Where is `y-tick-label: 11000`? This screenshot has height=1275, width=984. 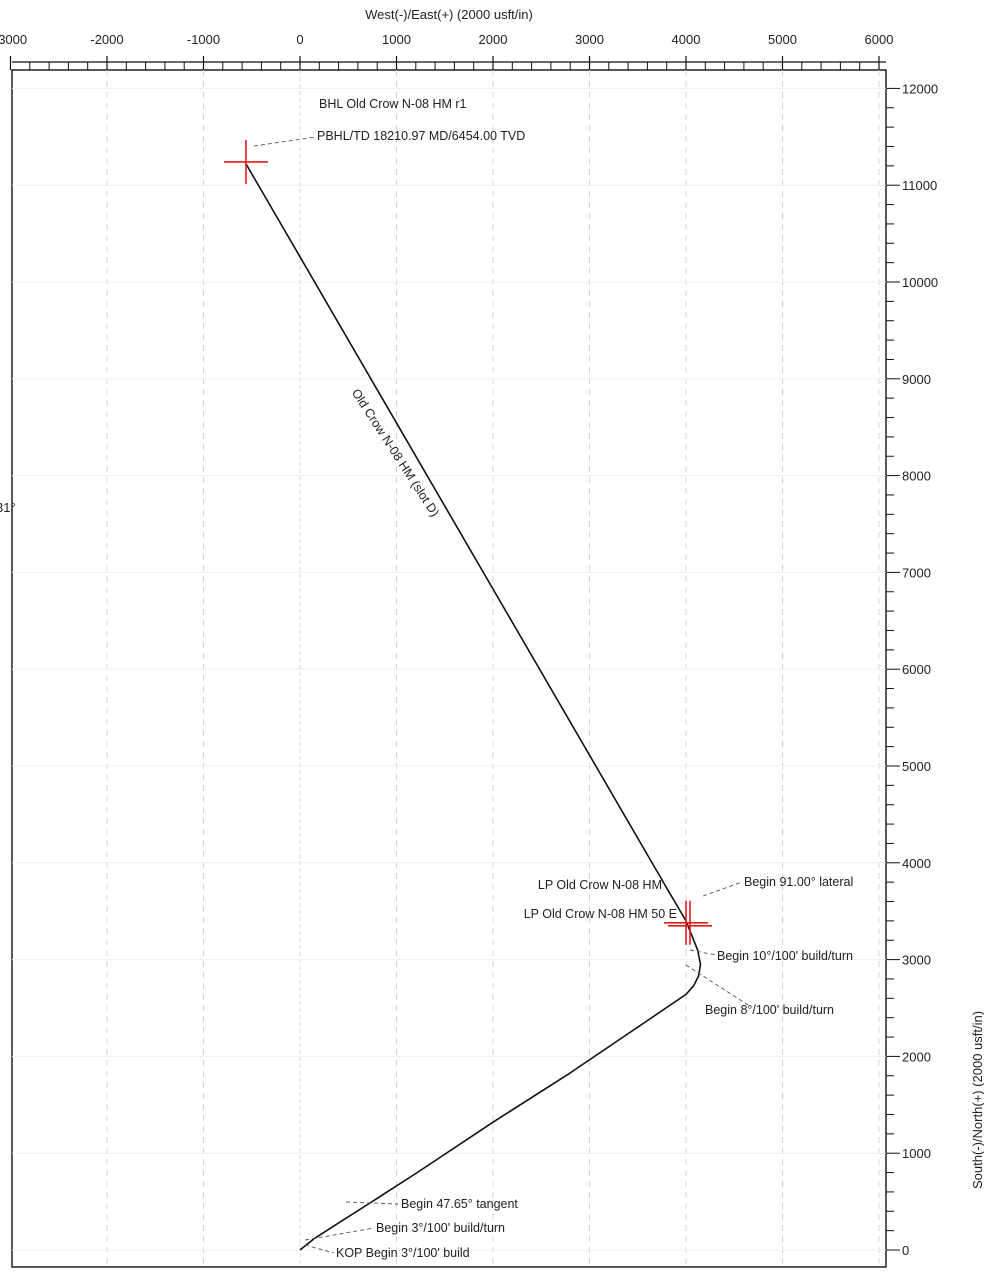 y-tick-label: 11000 is located at coordinates (919, 185).